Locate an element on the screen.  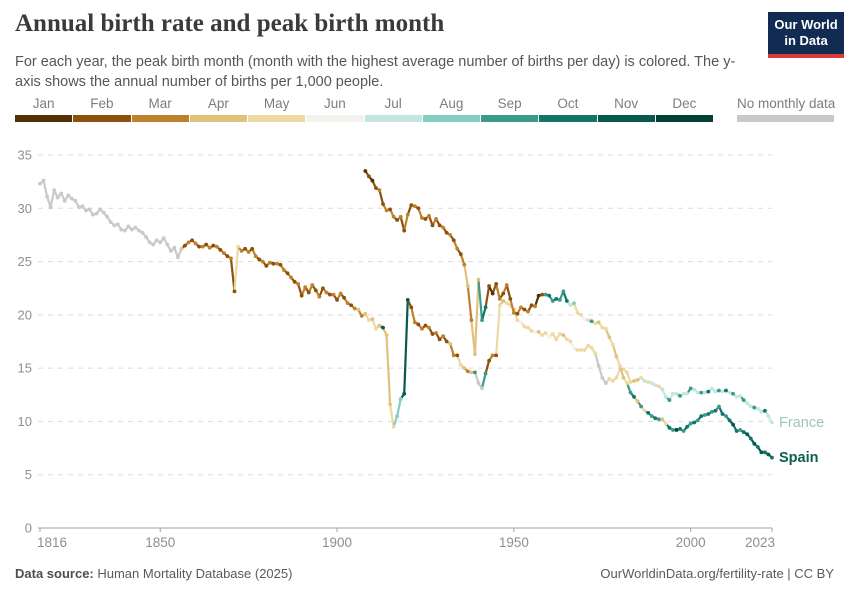
month-legend-item-feb: Feb is located at coordinates (102, 109).